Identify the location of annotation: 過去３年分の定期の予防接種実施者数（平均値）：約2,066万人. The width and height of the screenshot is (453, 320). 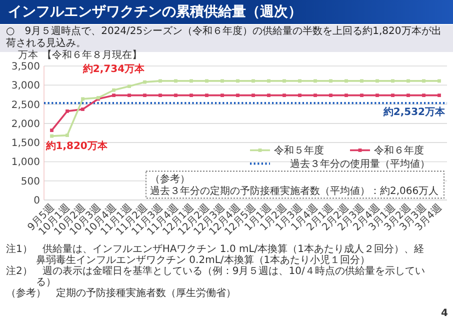
(294, 191).